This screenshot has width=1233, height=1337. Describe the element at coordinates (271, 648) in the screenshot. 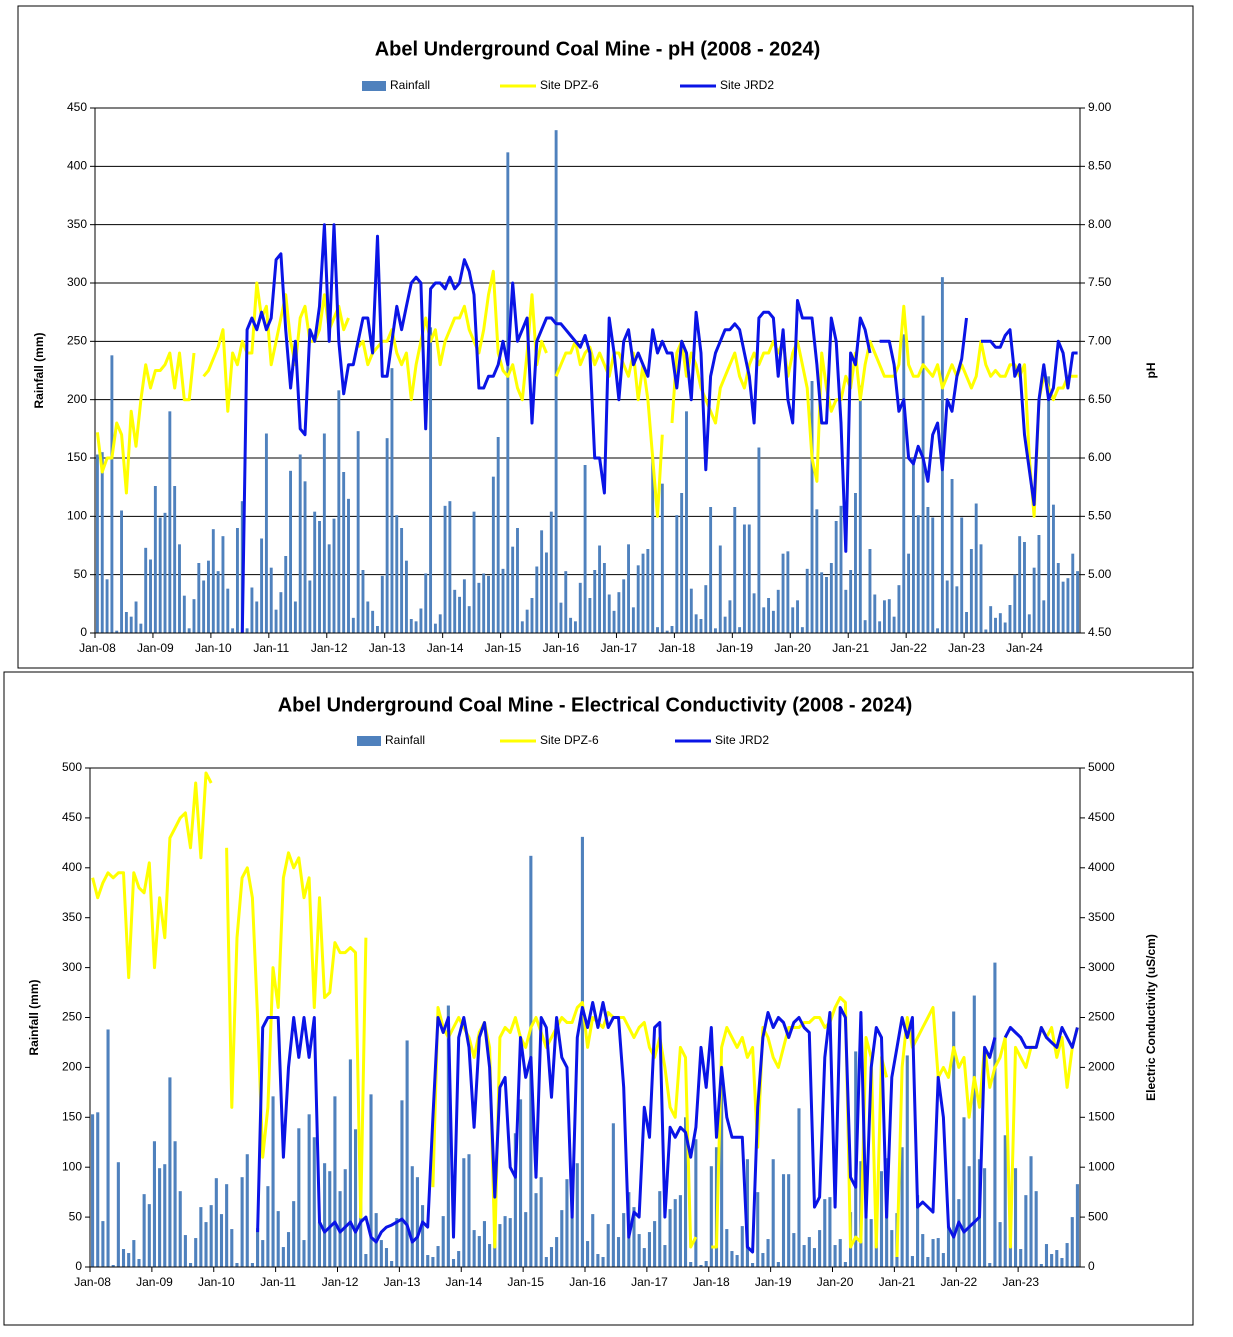

I see `x-tick-label: Jan-11` at that location.